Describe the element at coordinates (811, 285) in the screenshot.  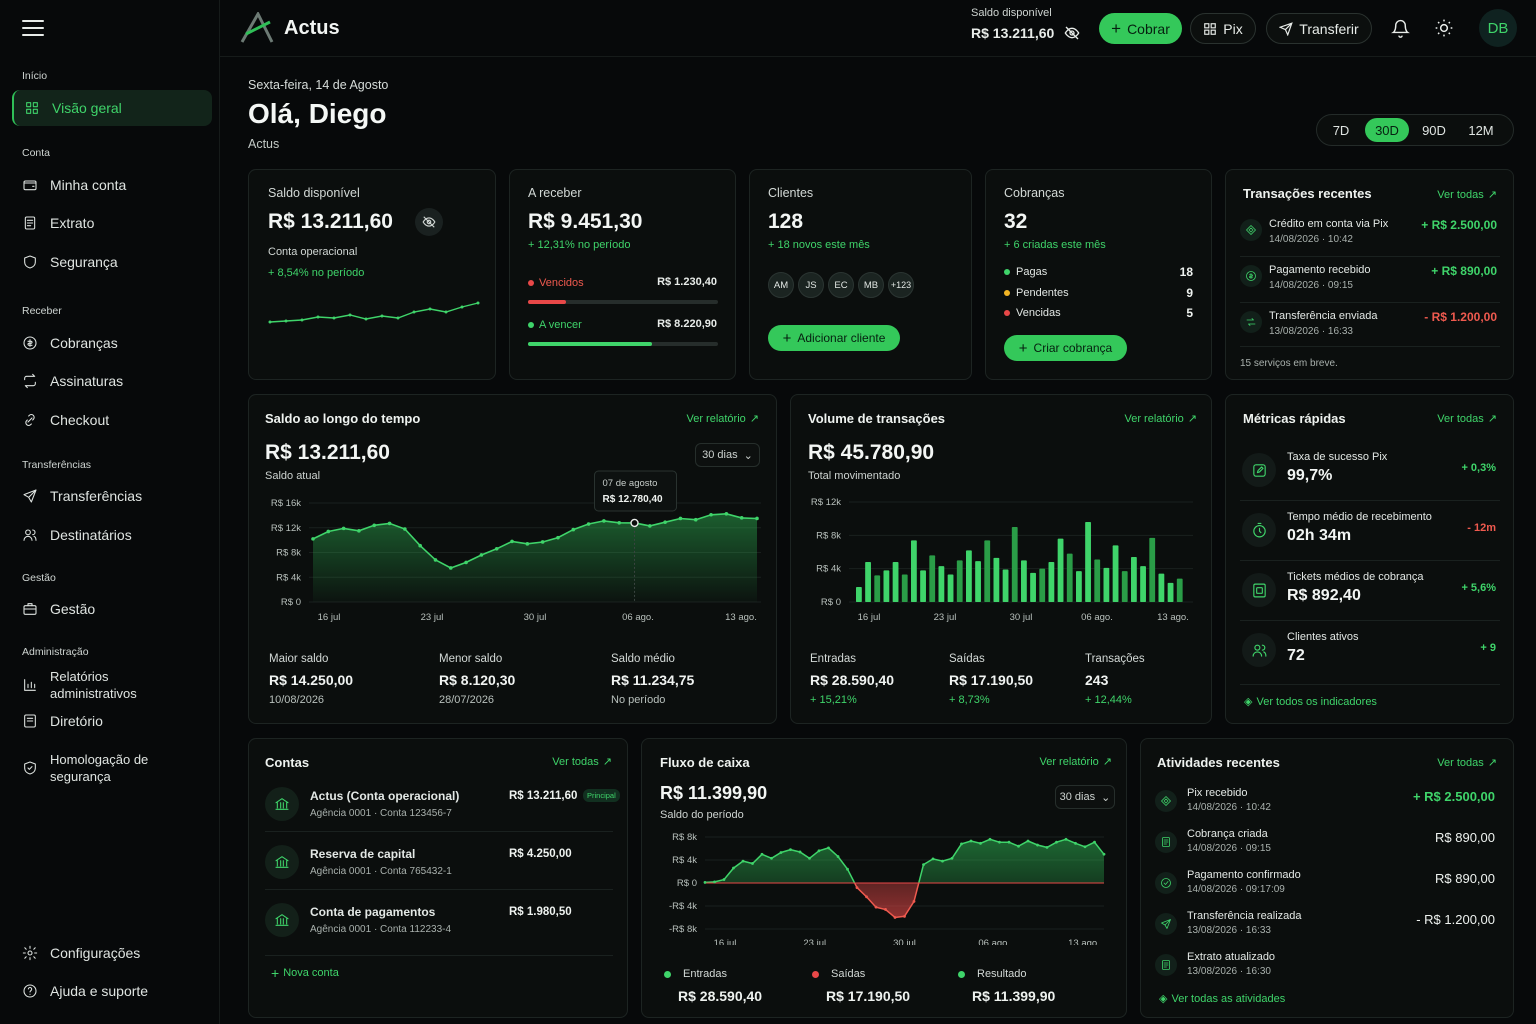
I see `client-avatar: JS` at that location.